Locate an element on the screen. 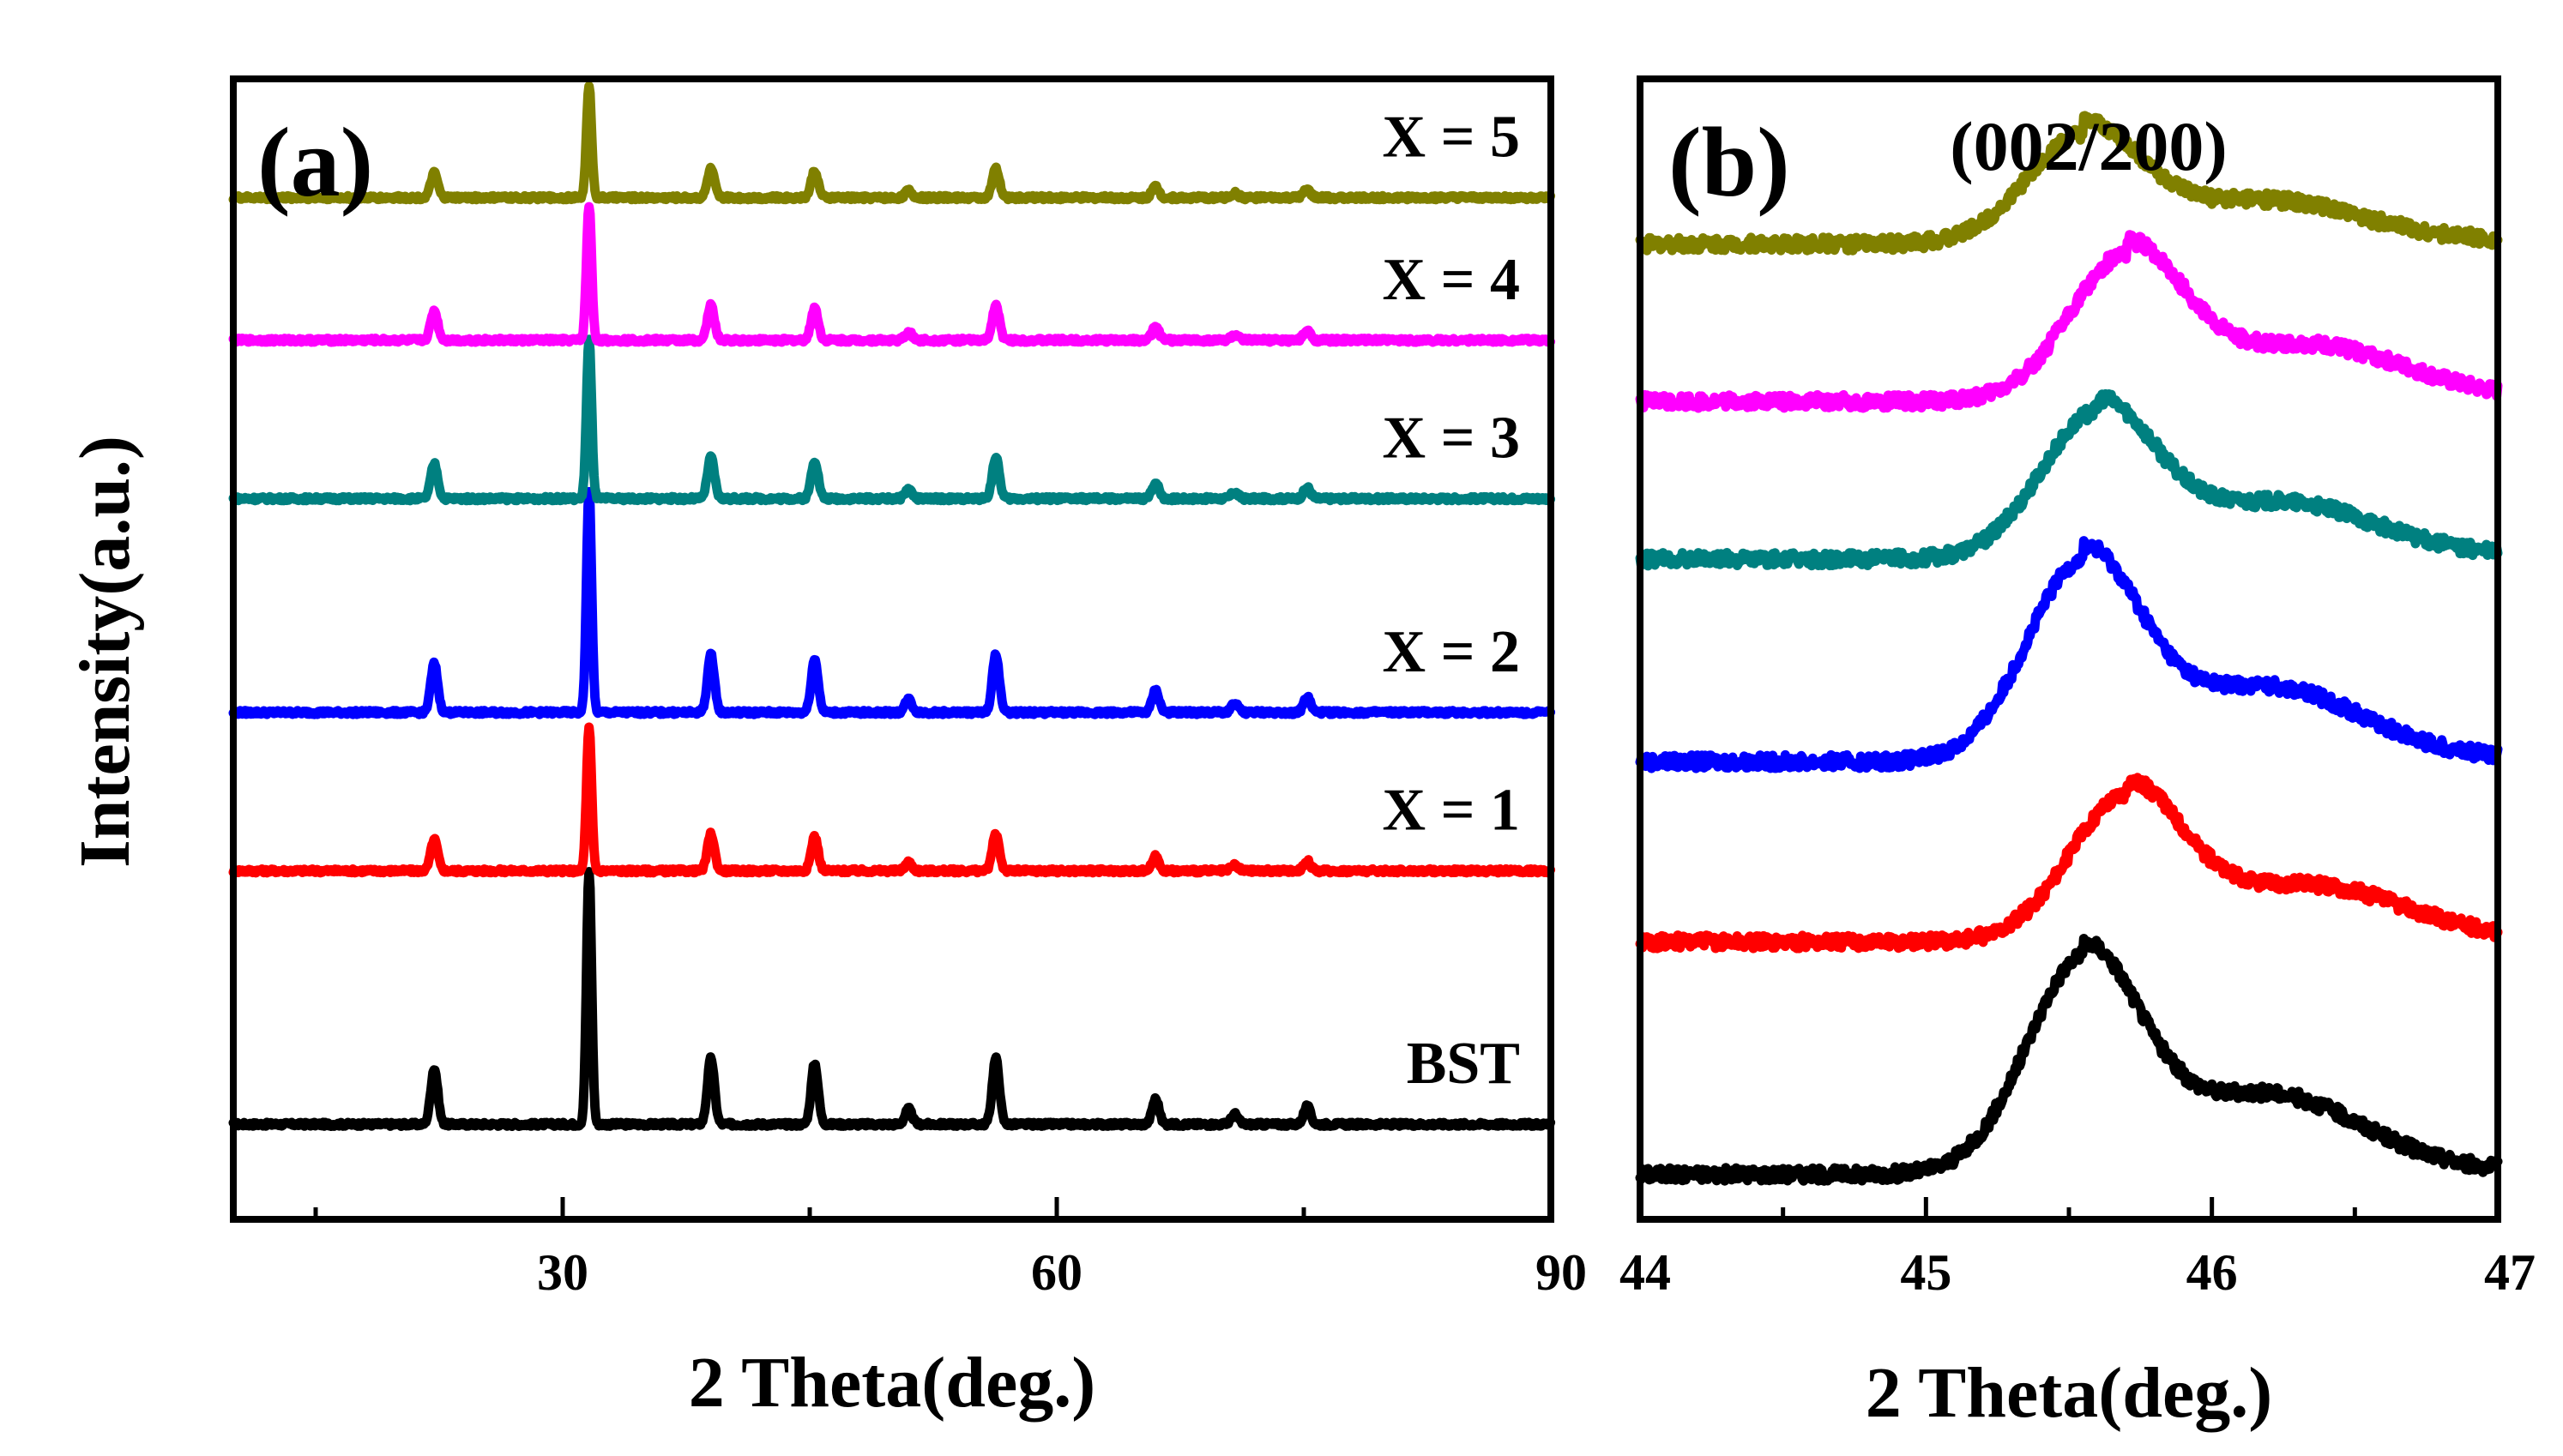 The image size is (2563, 1456). panel-a-series-label-bst: BST is located at coordinates (1463, 1064).